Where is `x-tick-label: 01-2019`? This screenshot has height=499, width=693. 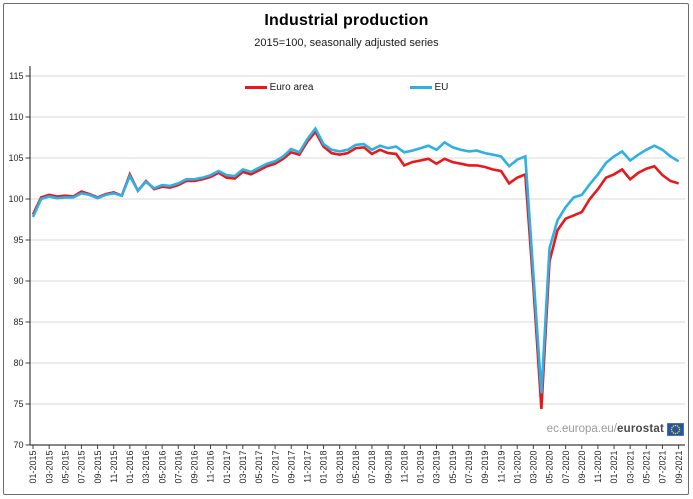 x-tick-label: 01-2019 is located at coordinates (421, 467).